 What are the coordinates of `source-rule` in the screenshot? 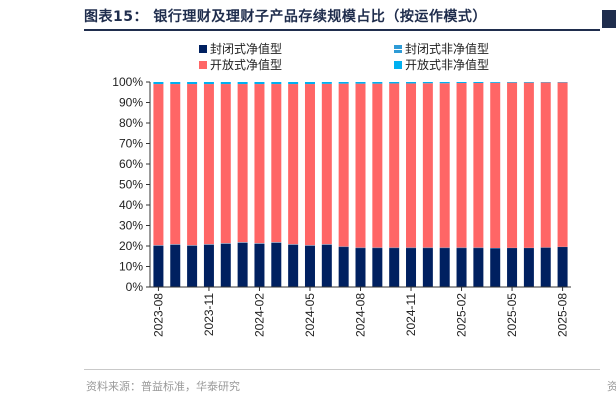 It's located at (342, 369).